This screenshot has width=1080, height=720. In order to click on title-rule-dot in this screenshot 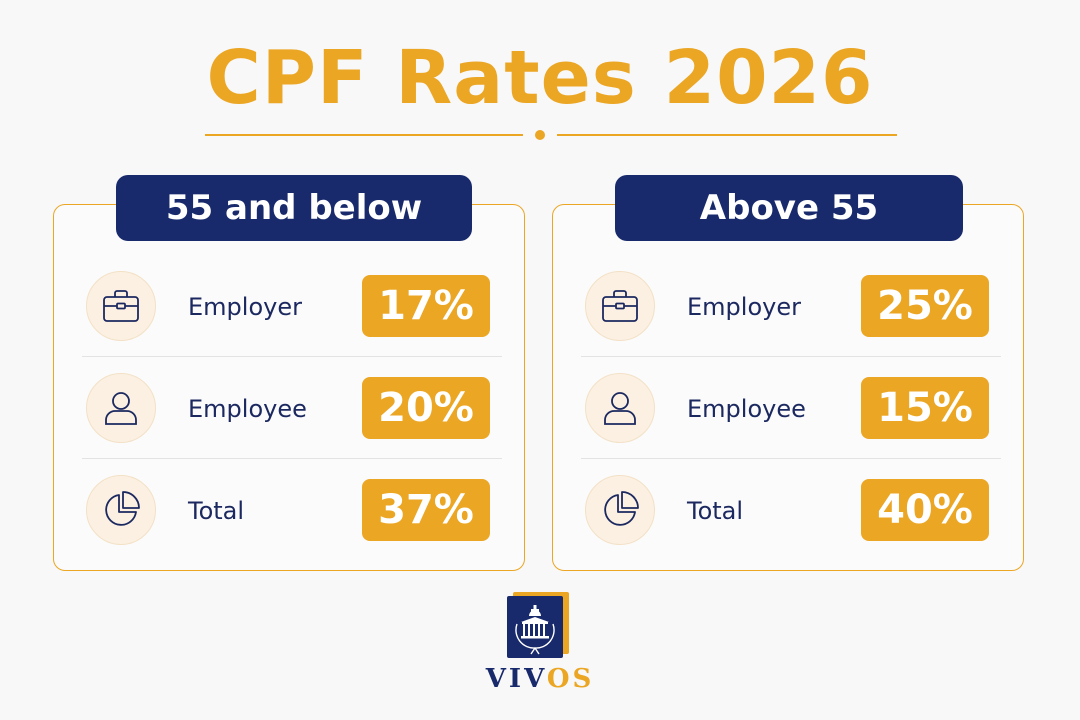, I will do `click(540, 135)`.